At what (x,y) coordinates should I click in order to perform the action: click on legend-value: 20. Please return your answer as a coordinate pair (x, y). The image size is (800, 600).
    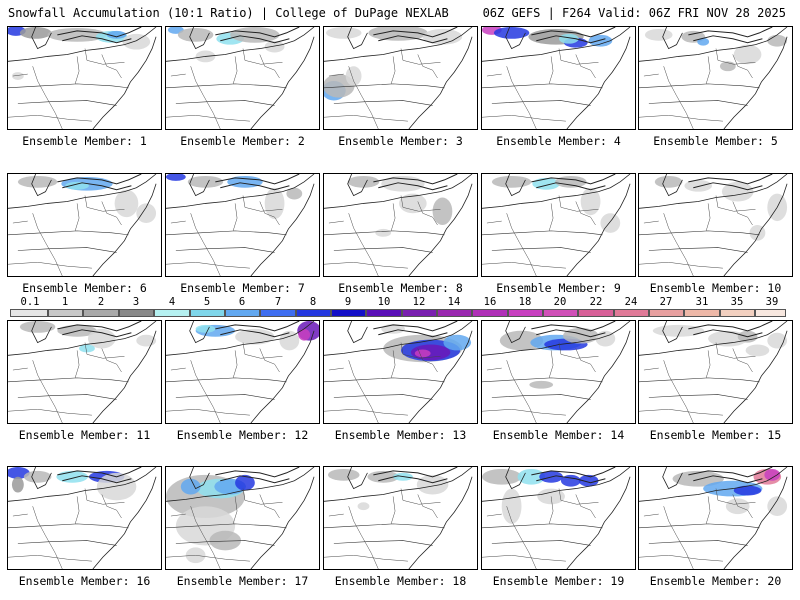
    Looking at the image, I should click on (560, 302).